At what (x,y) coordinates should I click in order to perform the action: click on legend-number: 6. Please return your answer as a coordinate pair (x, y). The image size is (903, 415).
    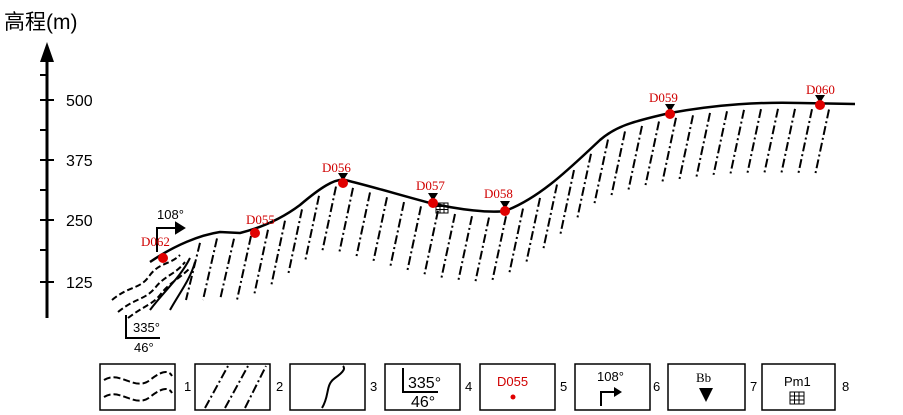
    Looking at the image, I should click on (656, 386).